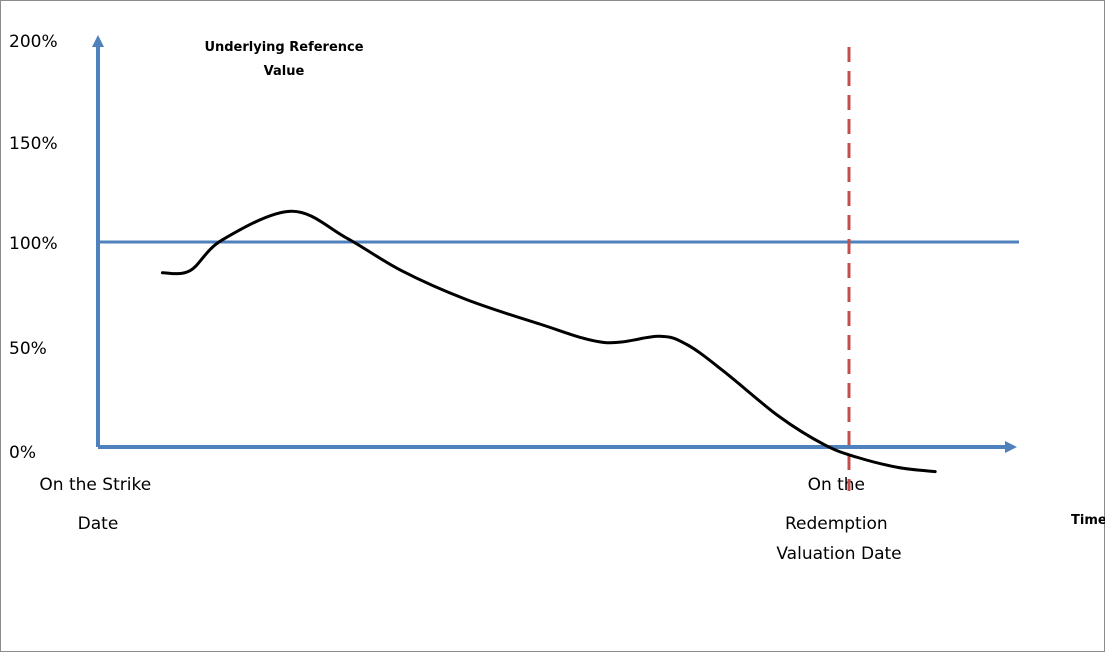 The width and height of the screenshot is (1105, 653). I want to click on x-axis-title: Time, so click(1088, 520).